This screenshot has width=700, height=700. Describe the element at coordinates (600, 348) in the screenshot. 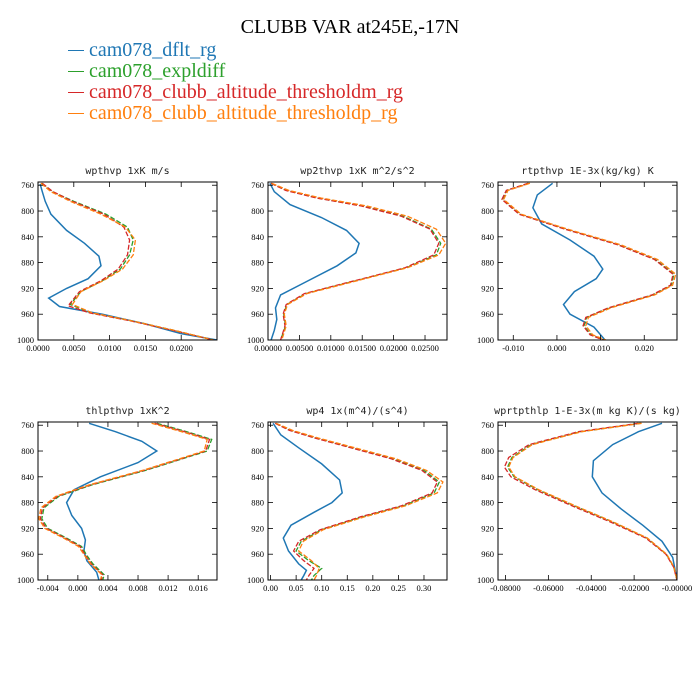

I see `x-tick-label: 0.010` at that location.